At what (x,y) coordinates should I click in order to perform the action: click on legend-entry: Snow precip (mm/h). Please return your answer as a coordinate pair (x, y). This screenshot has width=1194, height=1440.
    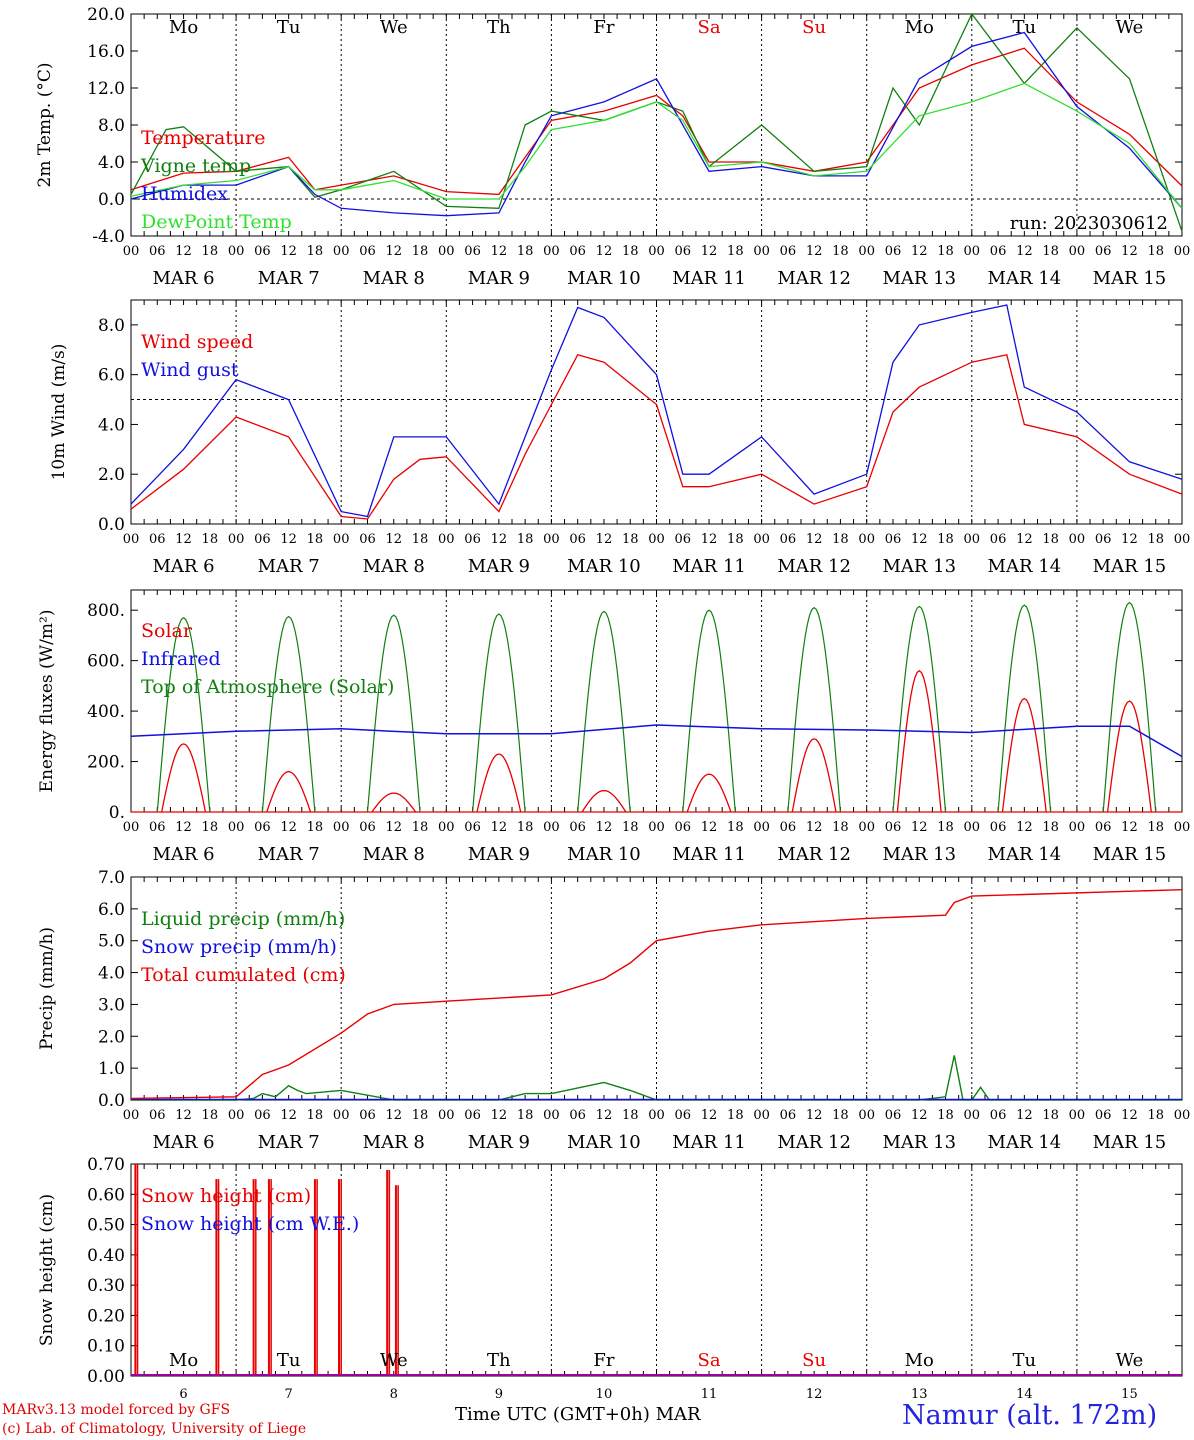
    Looking at the image, I should click on (239, 947).